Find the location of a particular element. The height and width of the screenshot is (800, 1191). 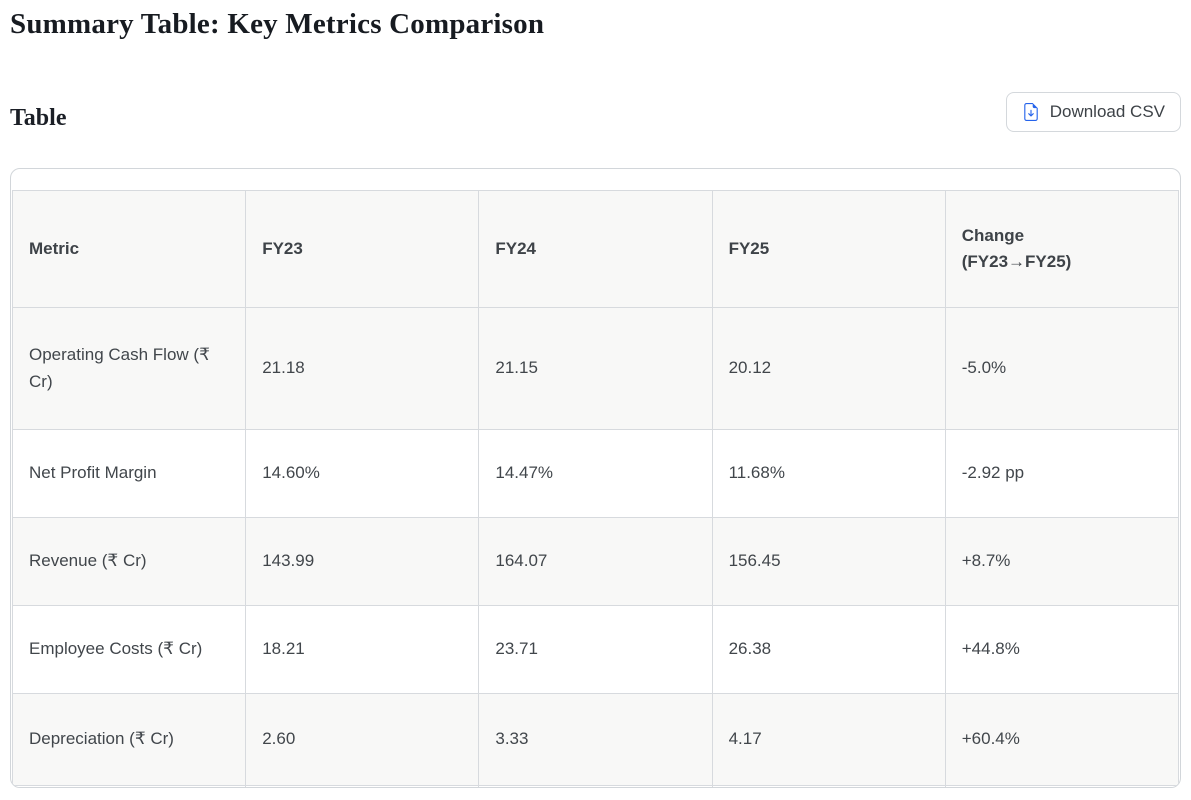

table-row: Depreciation (₹ Cr) 2.60 3.33 4.17 +60.4% is located at coordinates (595, 739).